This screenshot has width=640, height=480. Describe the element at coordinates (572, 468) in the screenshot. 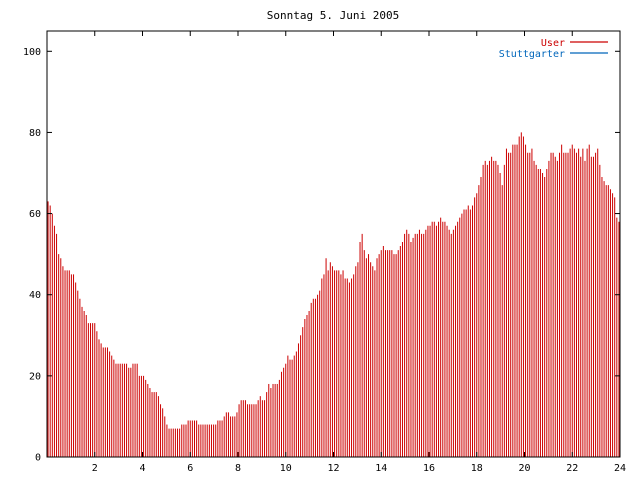

I see `x-tick-label: 22` at that location.